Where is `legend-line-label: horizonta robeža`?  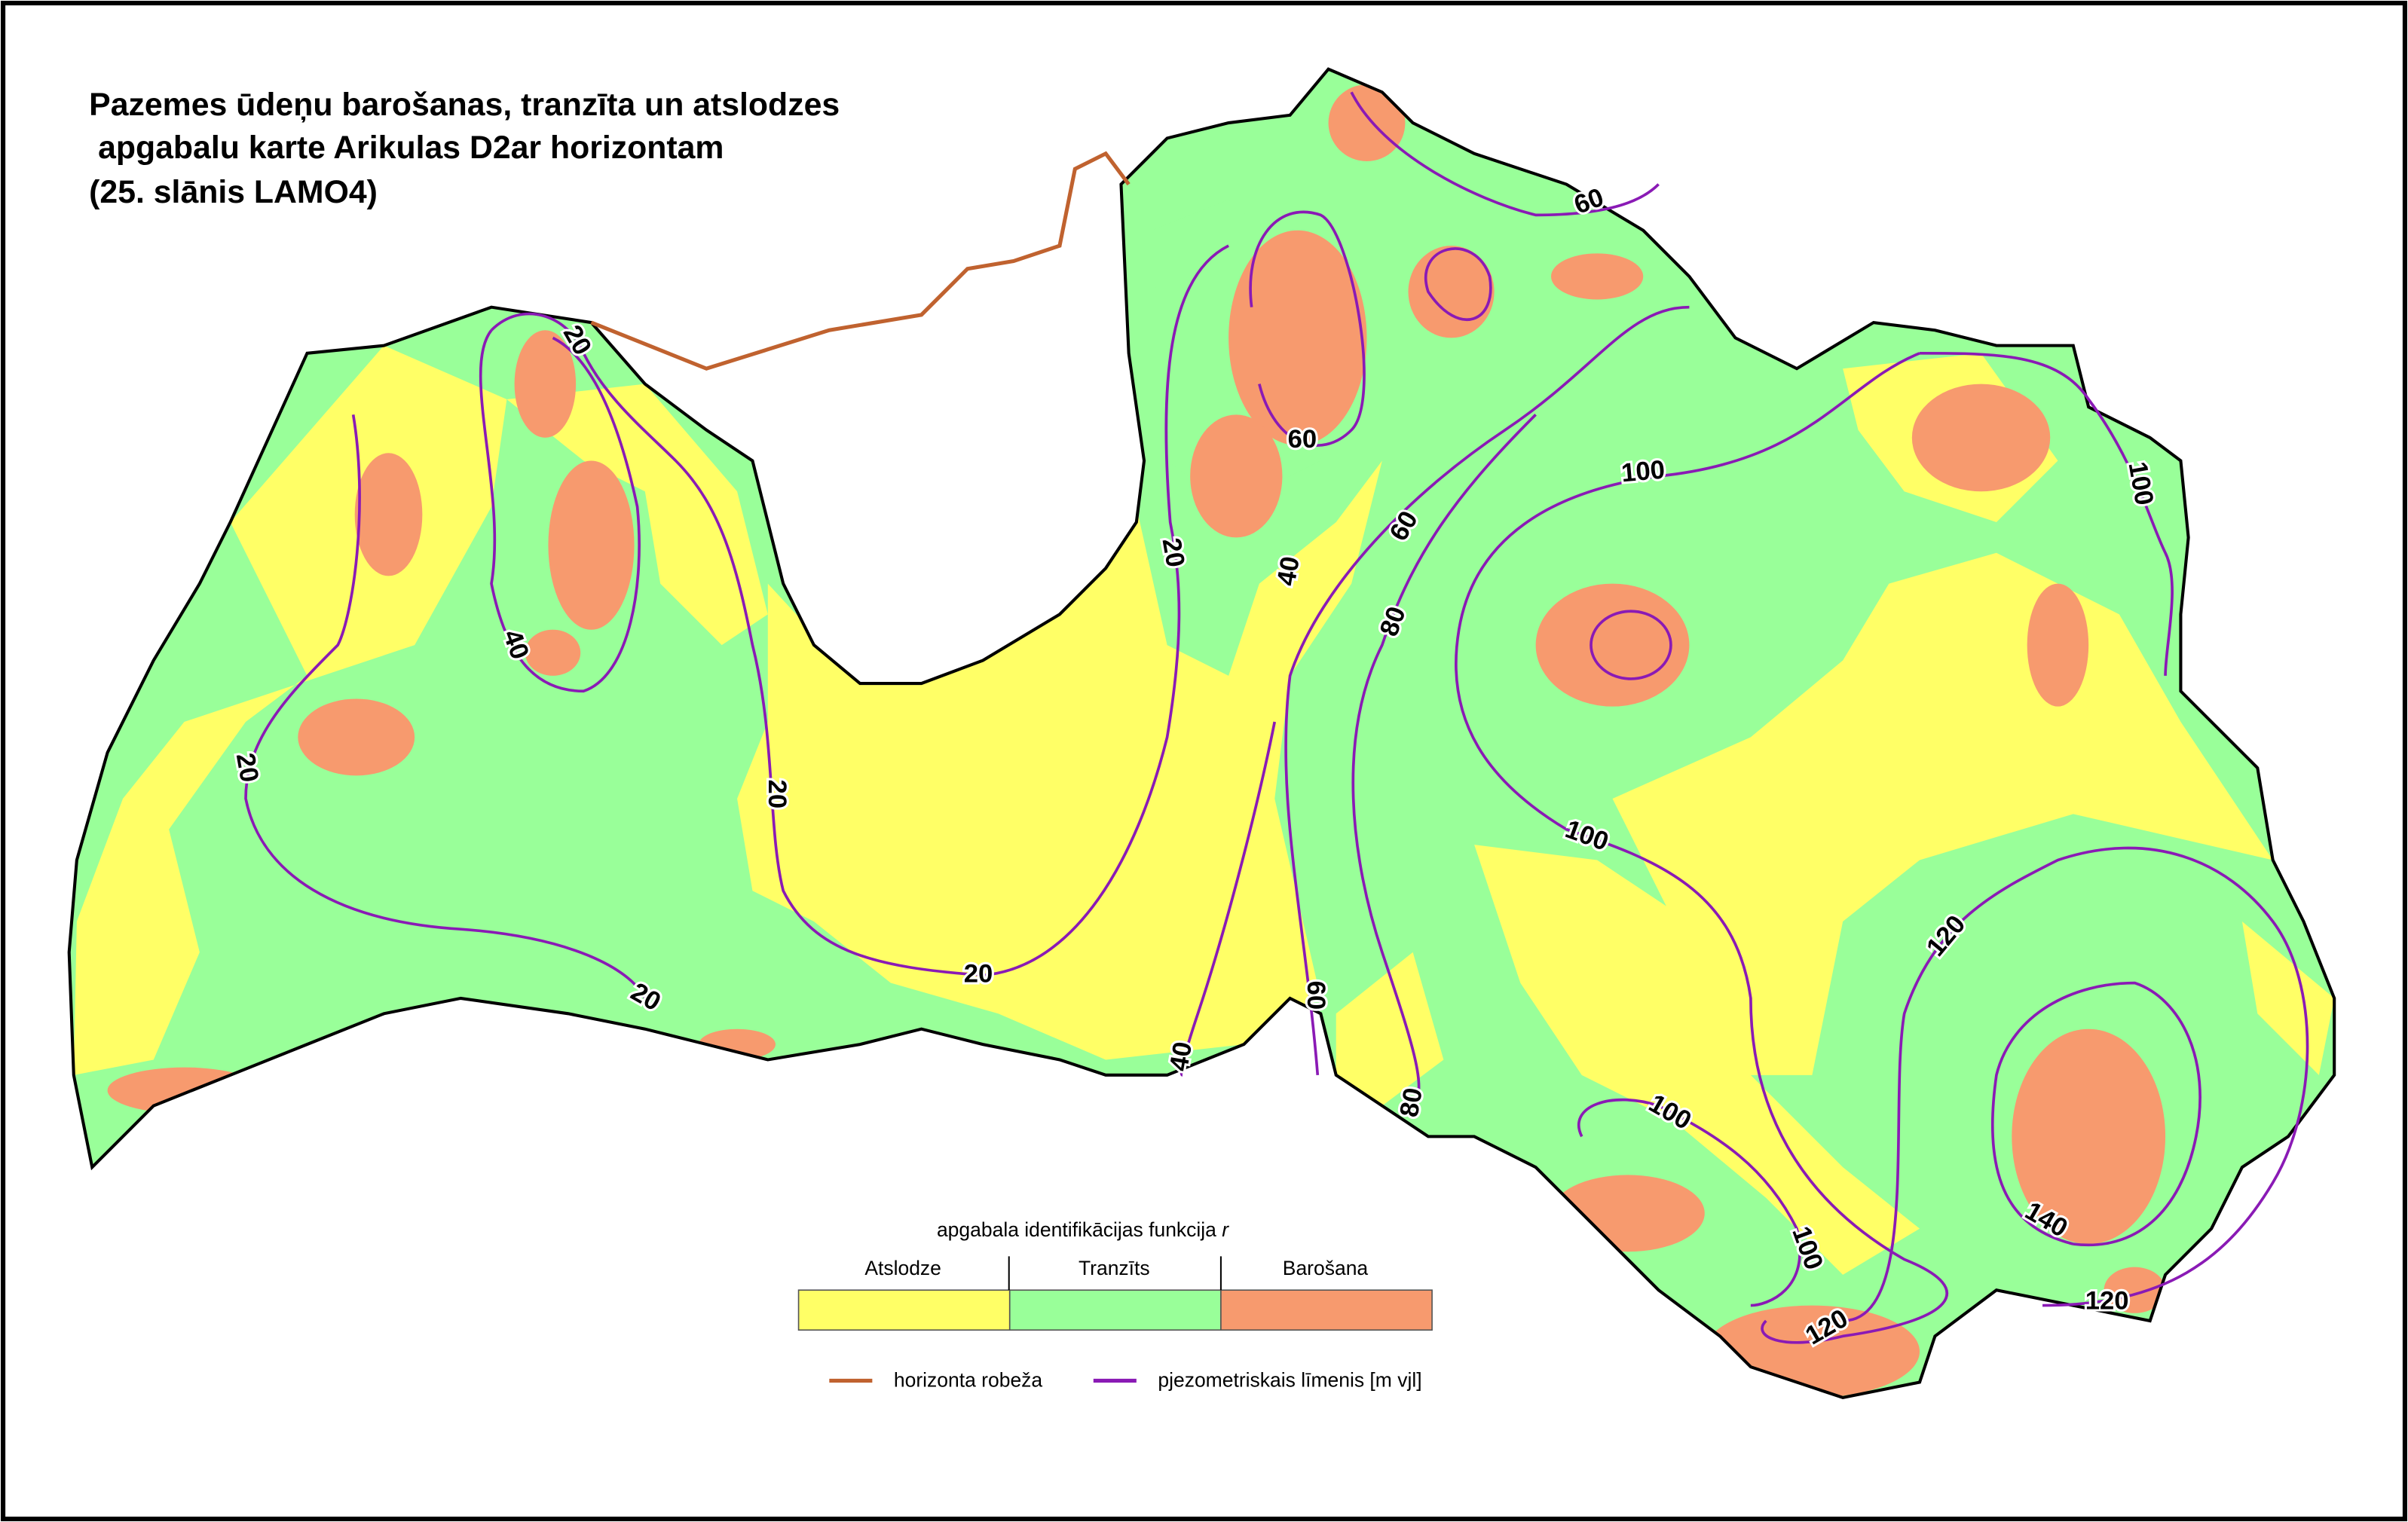
legend-line-label: horizonta robeža is located at coordinates (969, 1380).